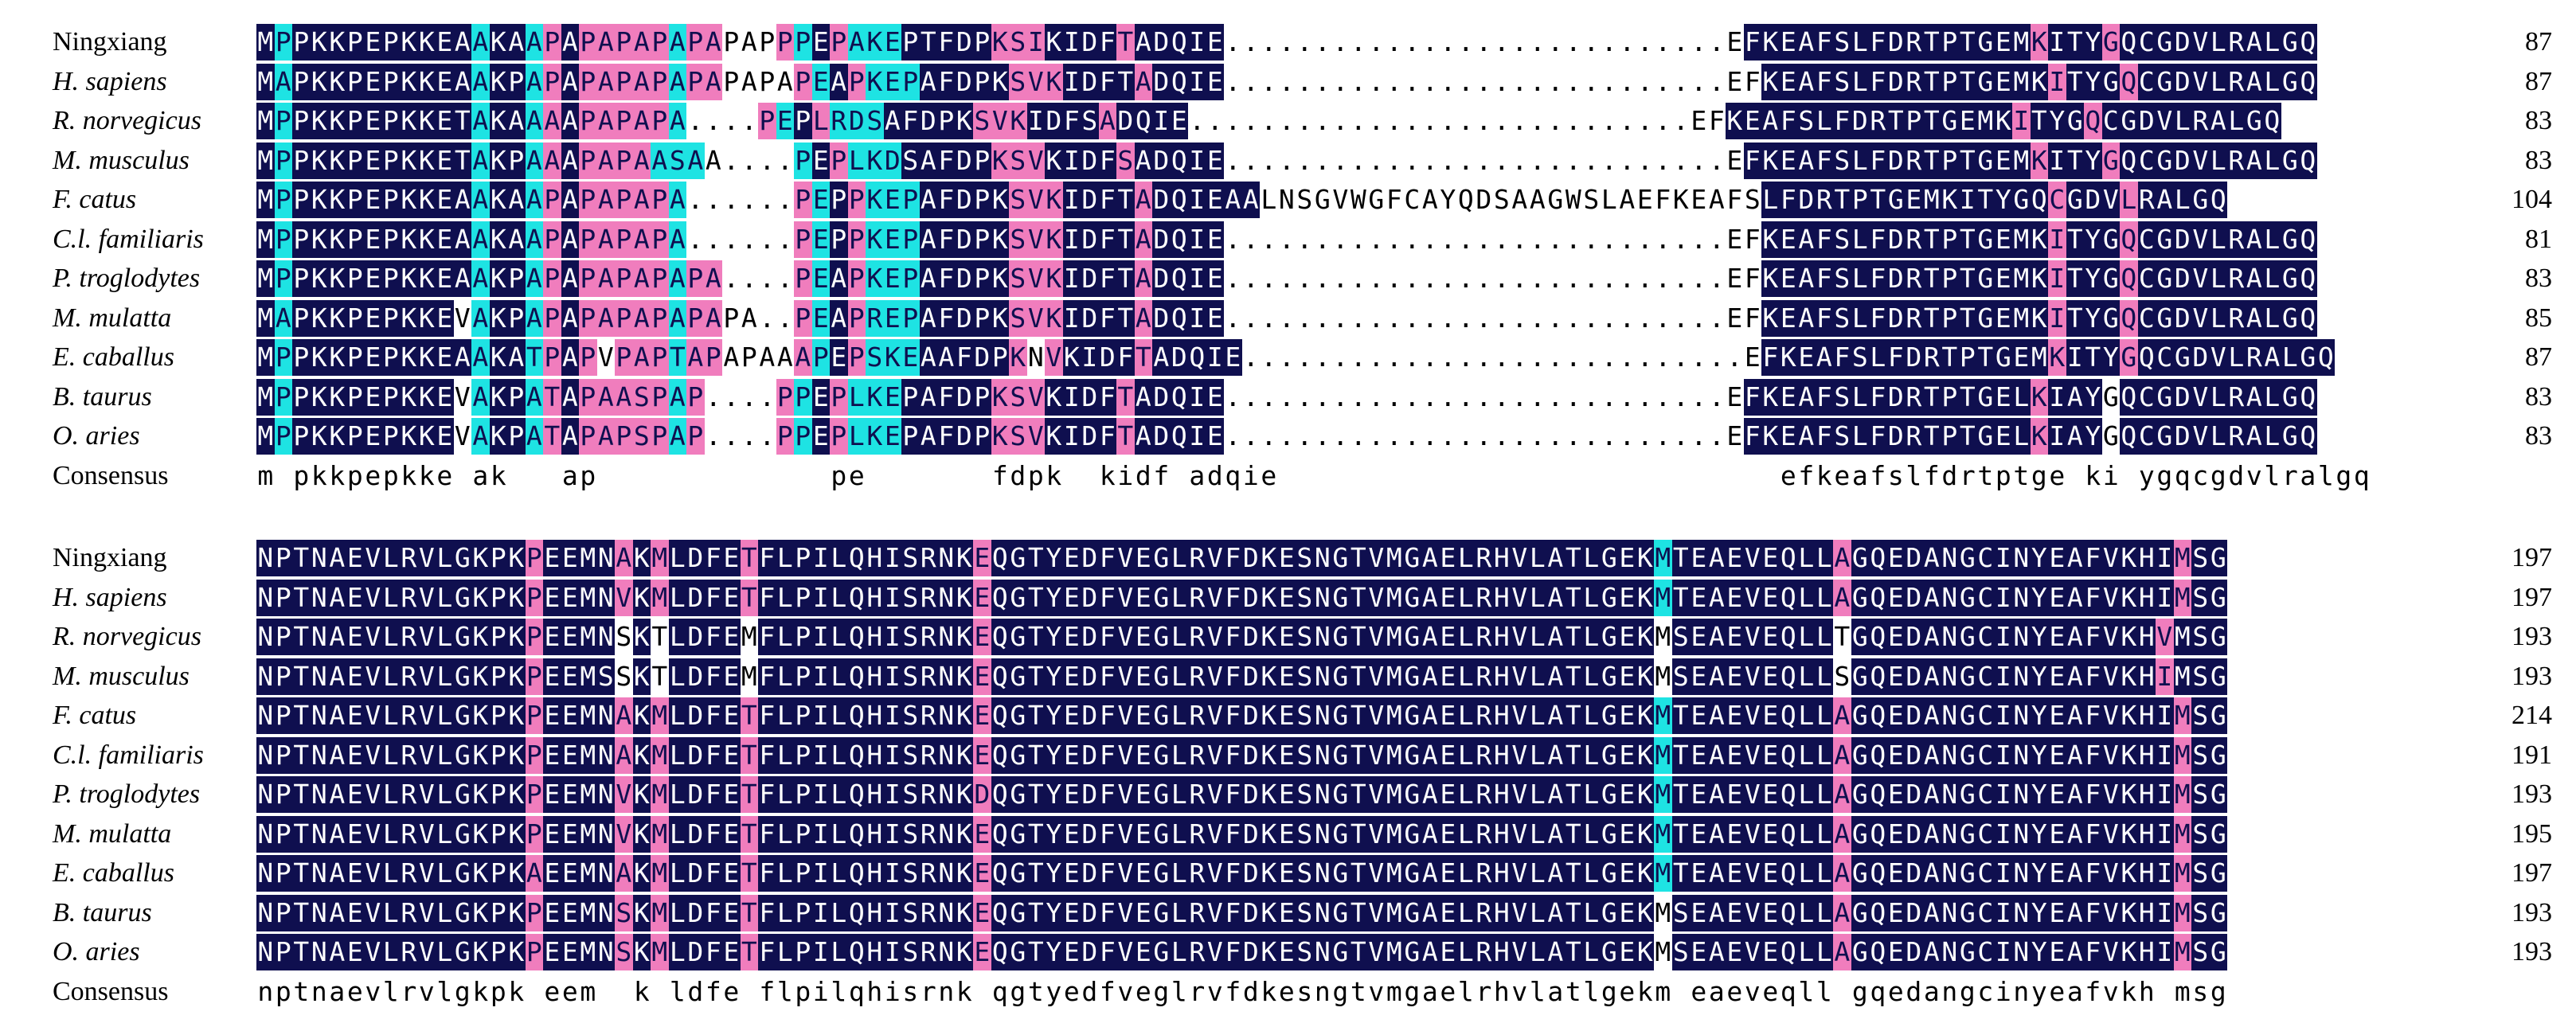 The height and width of the screenshot is (1027, 2576). What do you see at coordinates (1878, 475) in the screenshot?
I see `consensus-residue: f` at bounding box center [1878, 475].